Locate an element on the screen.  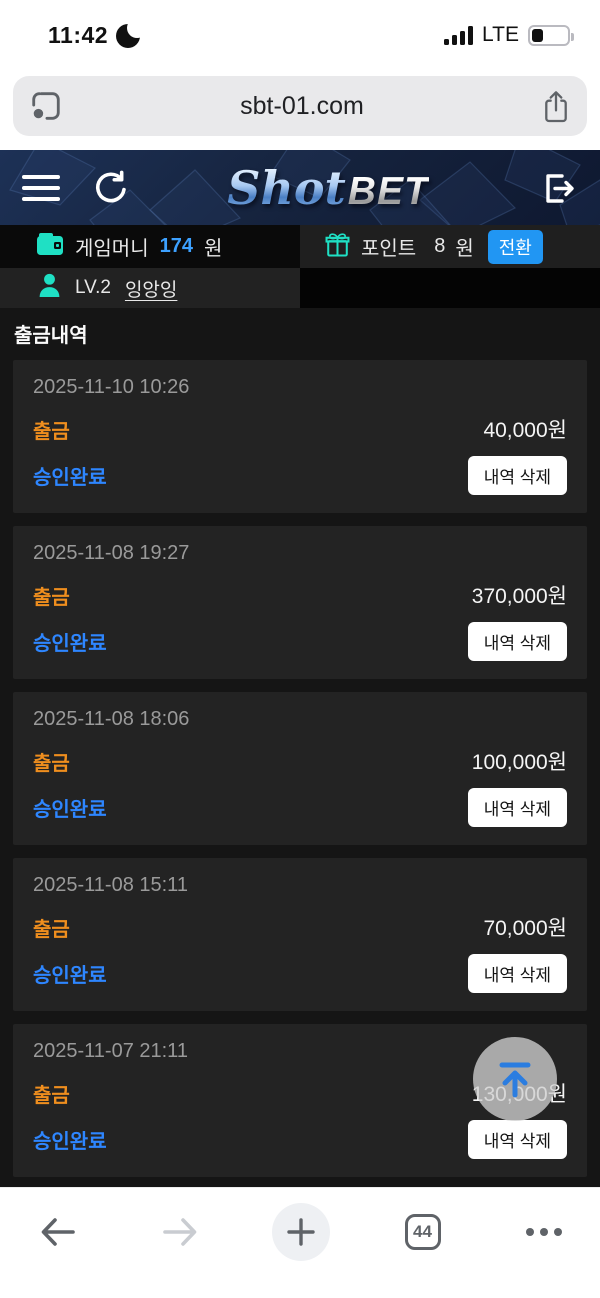
logo-shot-text: Shot is located at coordinates (286, 187).